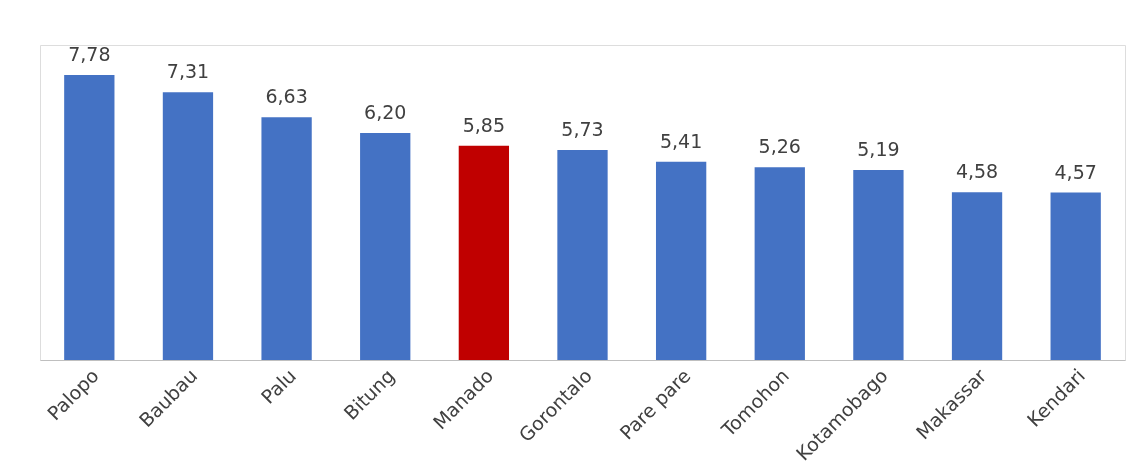 The width and height of the screenshot is (1139, 473). I want to click on data-label: 4,57, so click(1075, 171).